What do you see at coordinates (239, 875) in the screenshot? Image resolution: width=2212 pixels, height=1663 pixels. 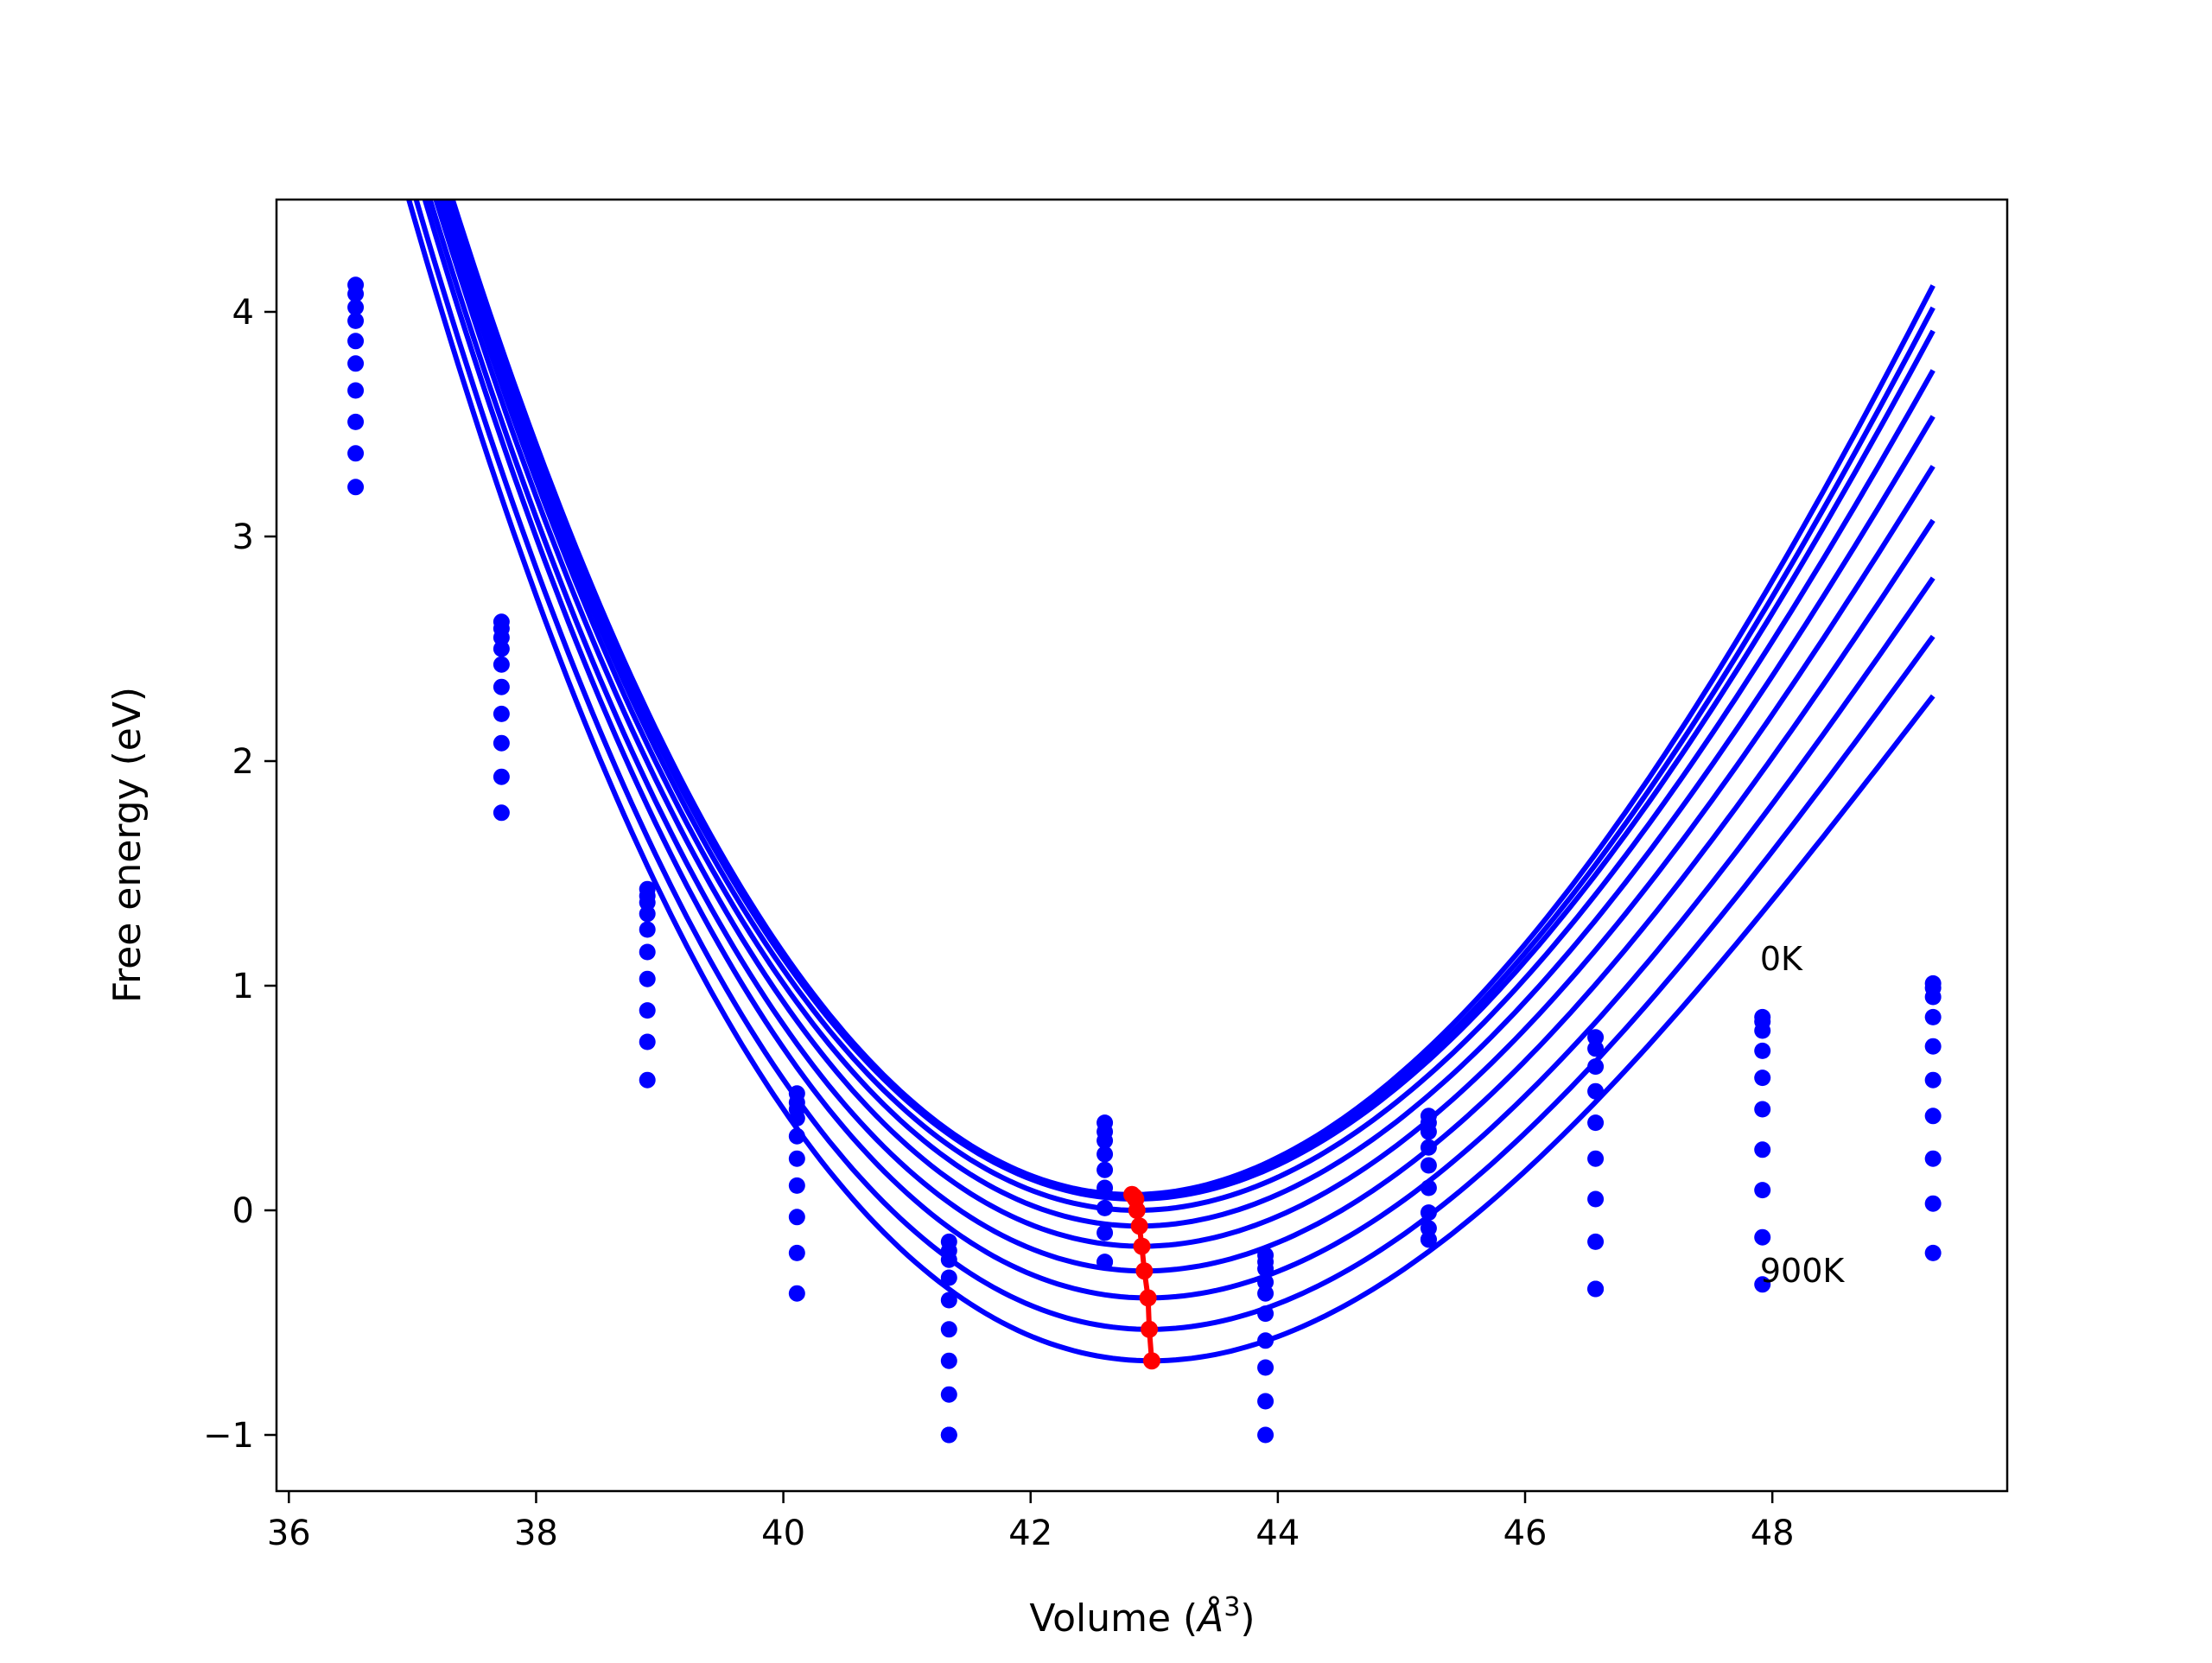 I see `y-axis: −1 0 1 2 3 4` at bounding box center [239, 875].